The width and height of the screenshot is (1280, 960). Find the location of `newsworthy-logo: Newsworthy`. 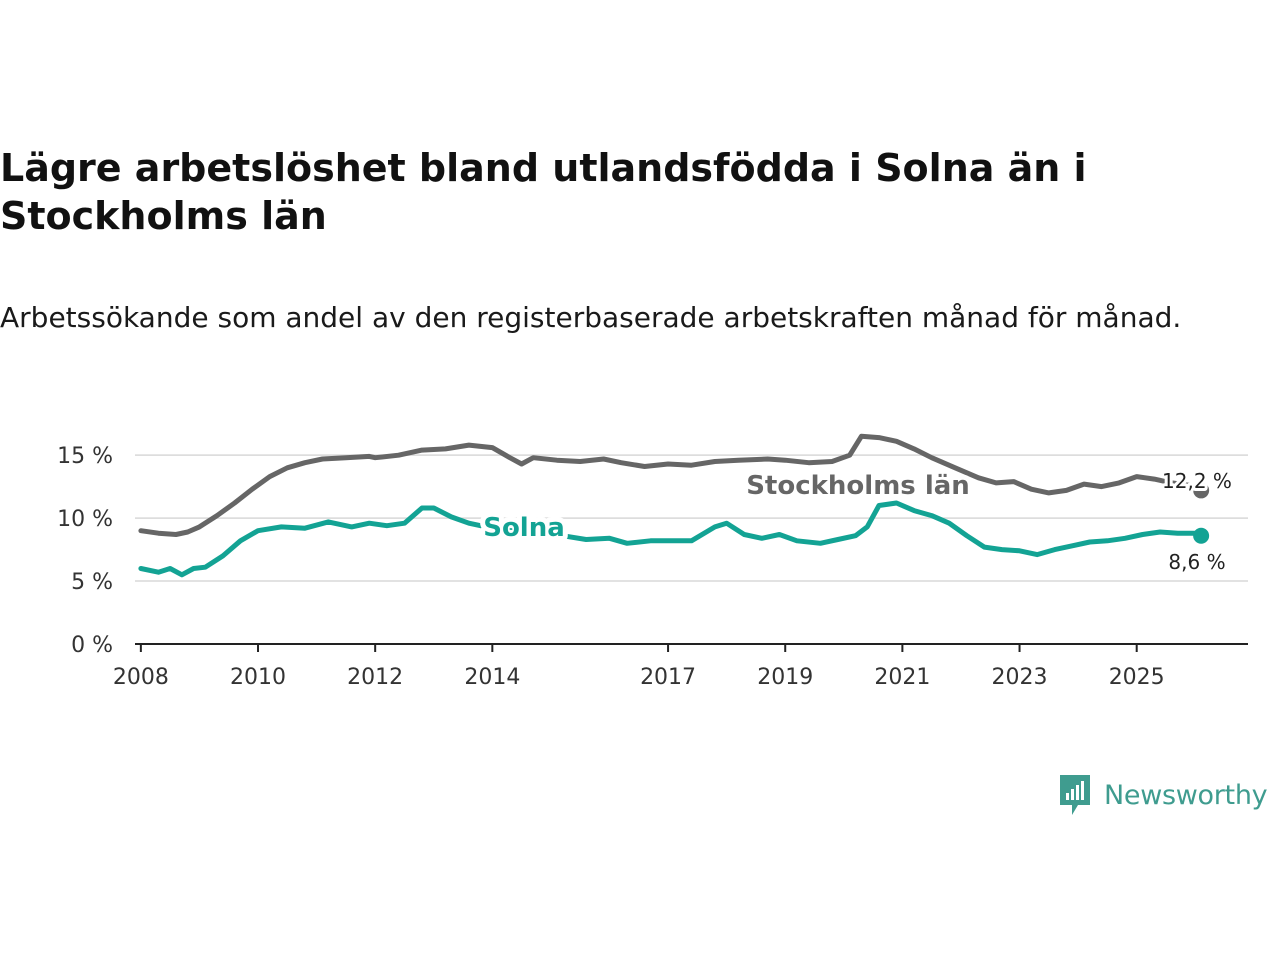

newsworthy-logo: Newsworthy is located at coordinates (1163, 795).